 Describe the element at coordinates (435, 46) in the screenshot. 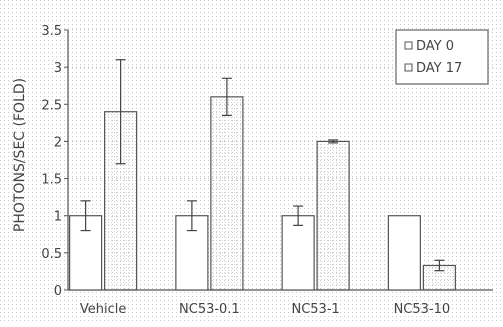

I see `legend-label-day0: DAY 0` at that location.